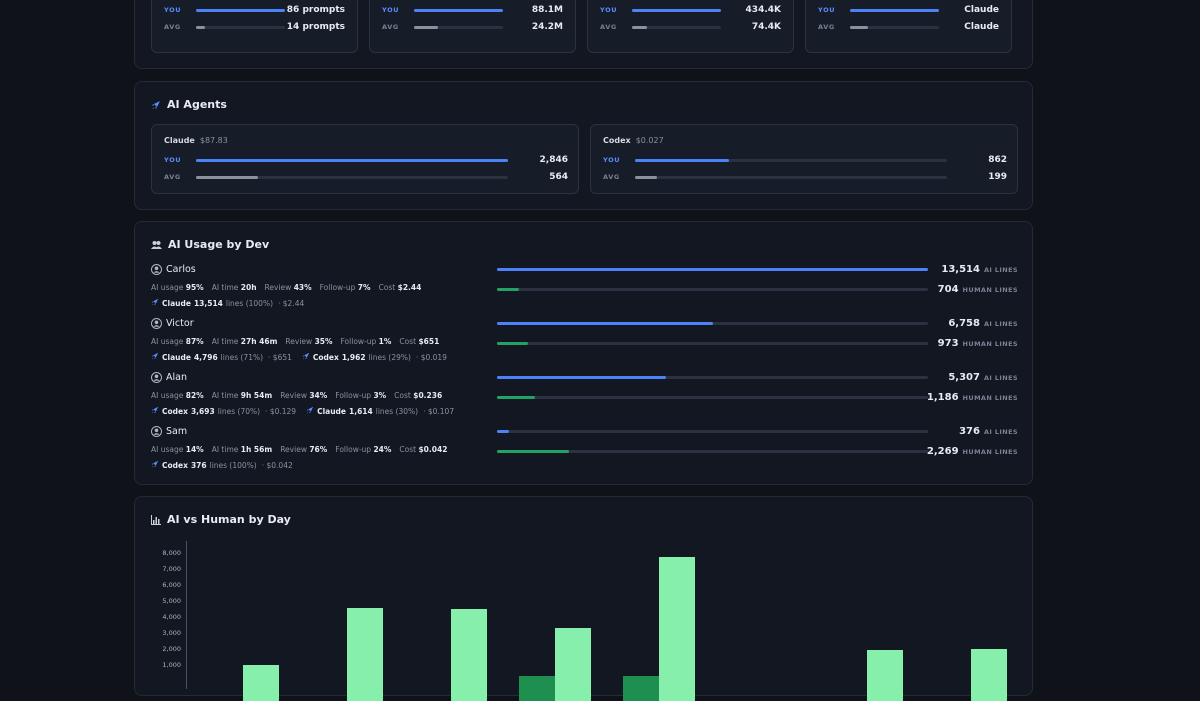 This screenshot has width=1200, height=701. What do you see at coordinates (429, 341) in the screenshot?
I see `stat-value-cost: $651` at bounding box center [429, 341].